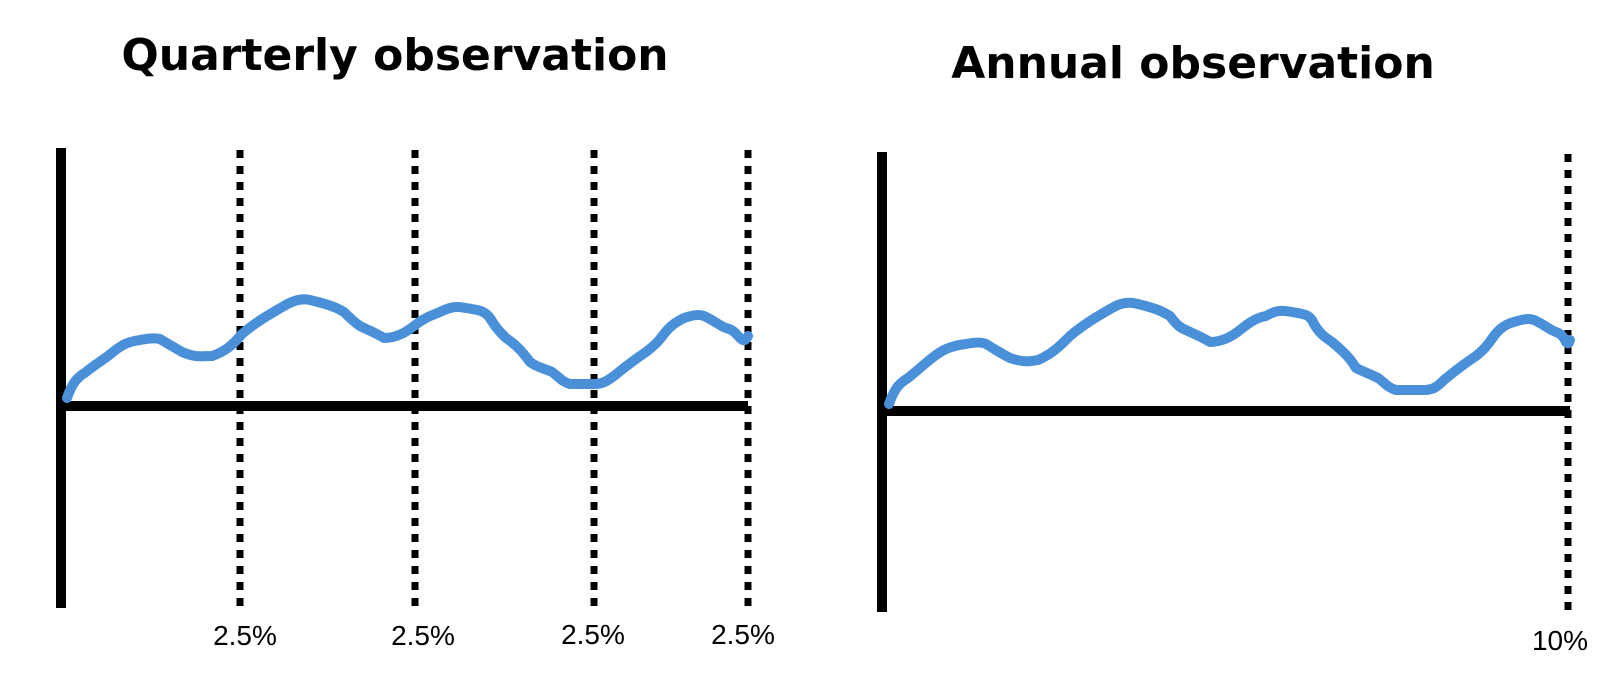 Image resolution: width=1612 pixels, height=692 pixels. What do you see at coordinates (1560, 640) in the screenshot?
I see `marker-label: 10%` at bounding box center [1560, 640].